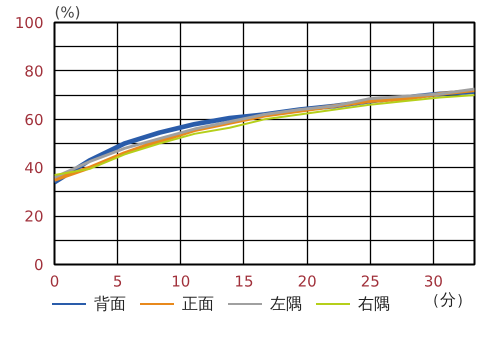  Describe the element at coordinates (198, 304) in the screenshot. I see `legend-label: 正面` at that location.